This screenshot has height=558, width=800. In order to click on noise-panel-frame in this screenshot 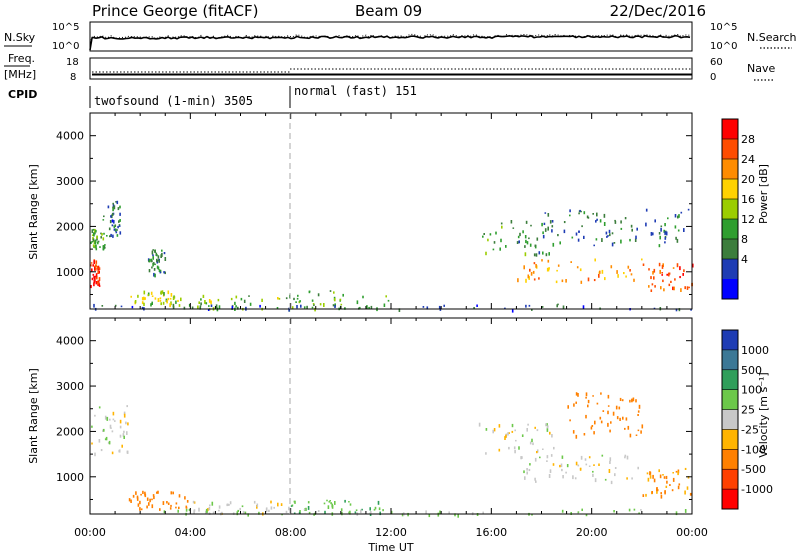, I will do `click(391, 36)`.